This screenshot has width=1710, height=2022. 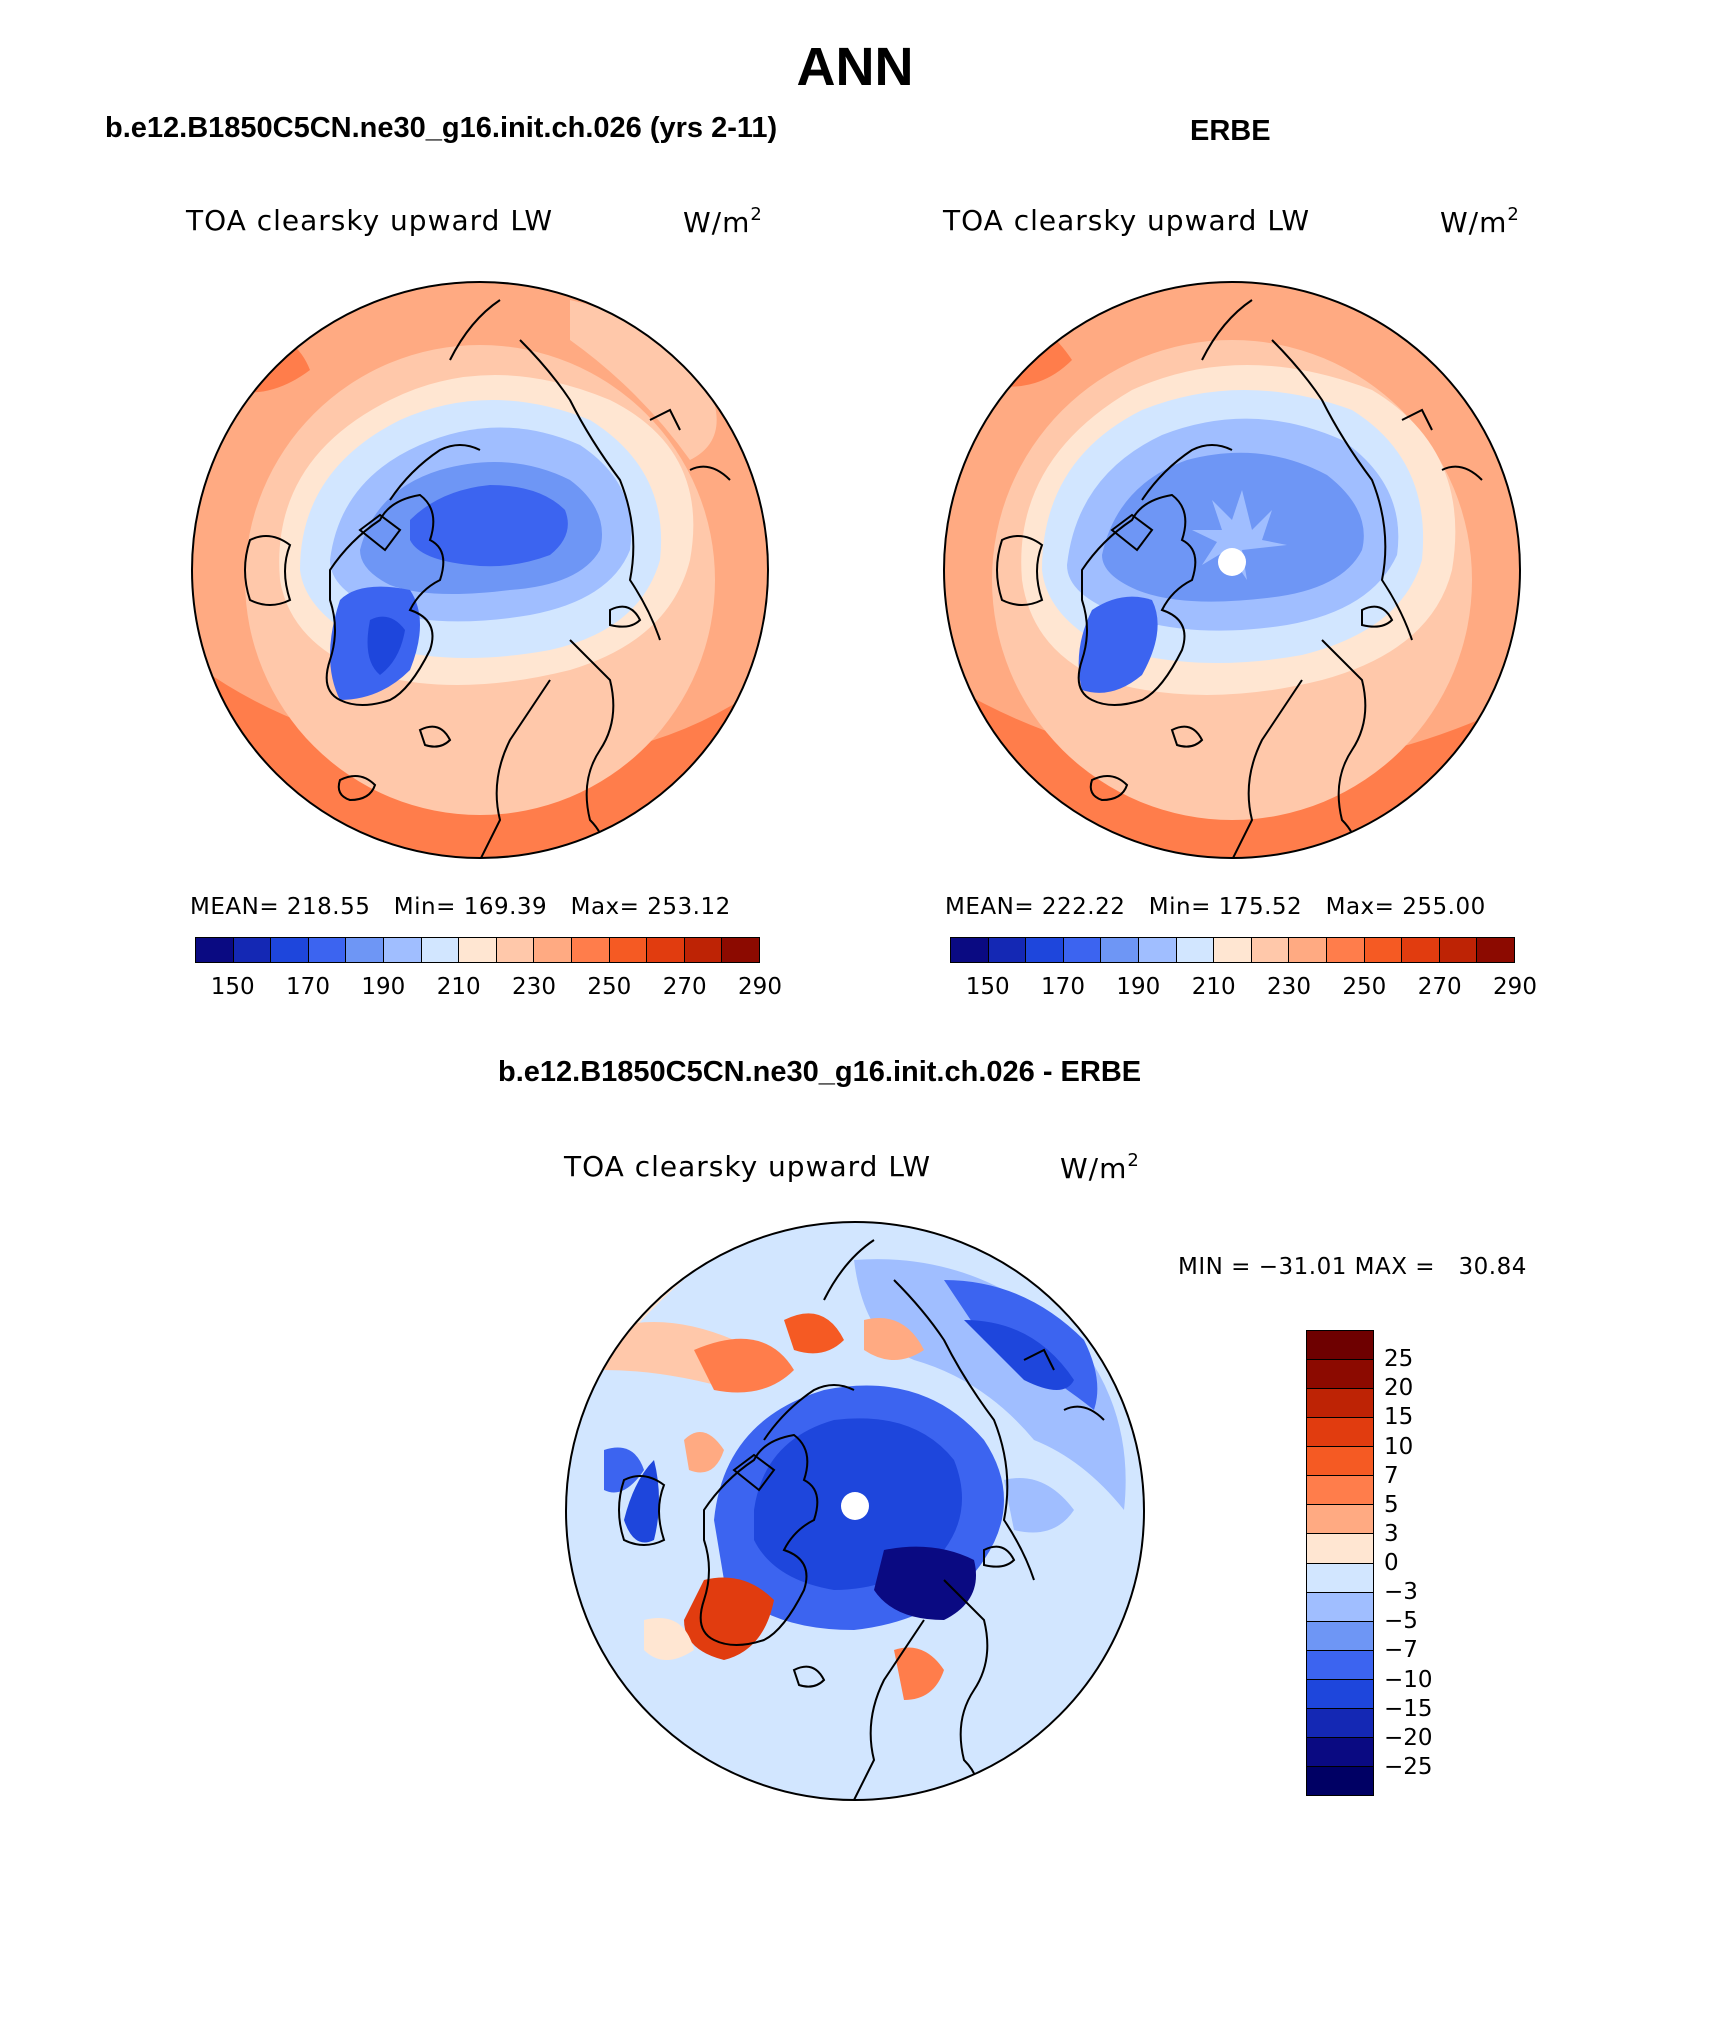 What do you see at coordinates (1230, 131) in the screenshot?
I see `panel-obs-header: ERBE` at bounding box center [1230, 131].